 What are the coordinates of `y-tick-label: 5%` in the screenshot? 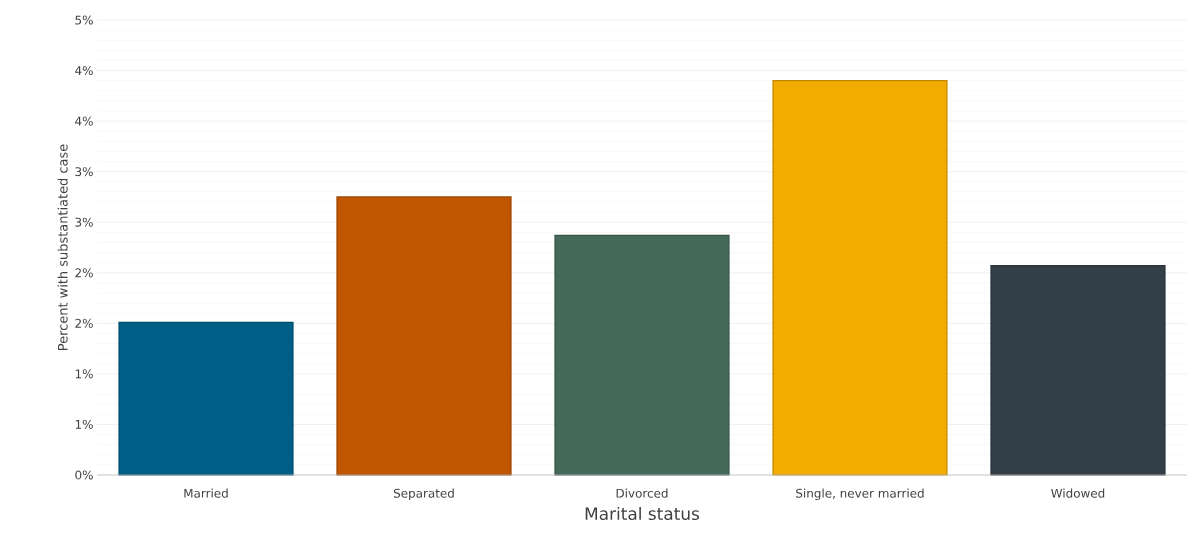 It's located at (84, 20).